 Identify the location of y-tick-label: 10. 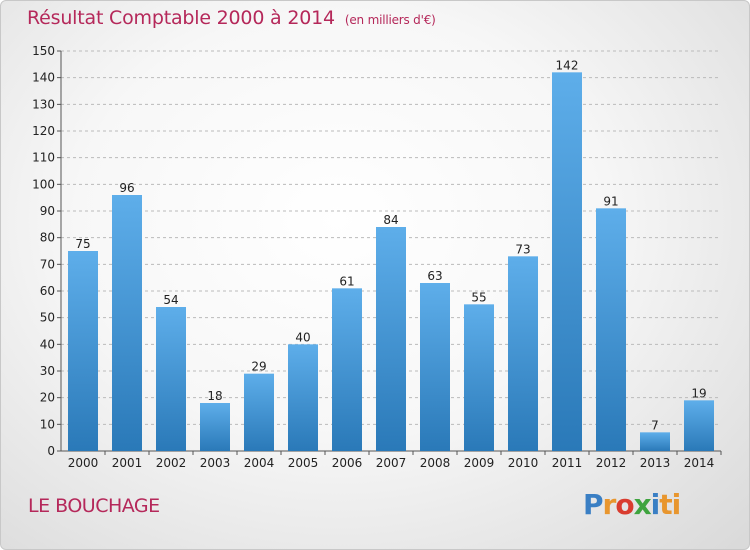
(47, 424).